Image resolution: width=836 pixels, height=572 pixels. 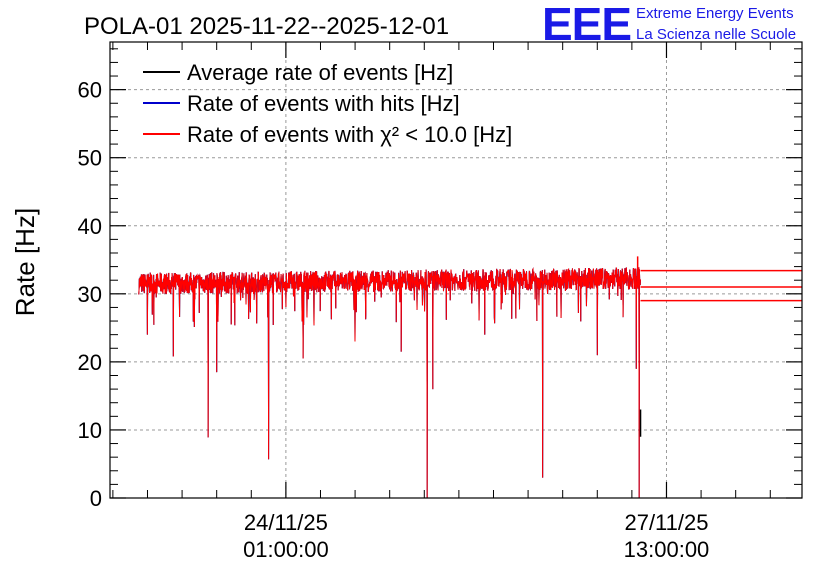 I want to click on y-tick-label: 0, so click(x=96, y=498).